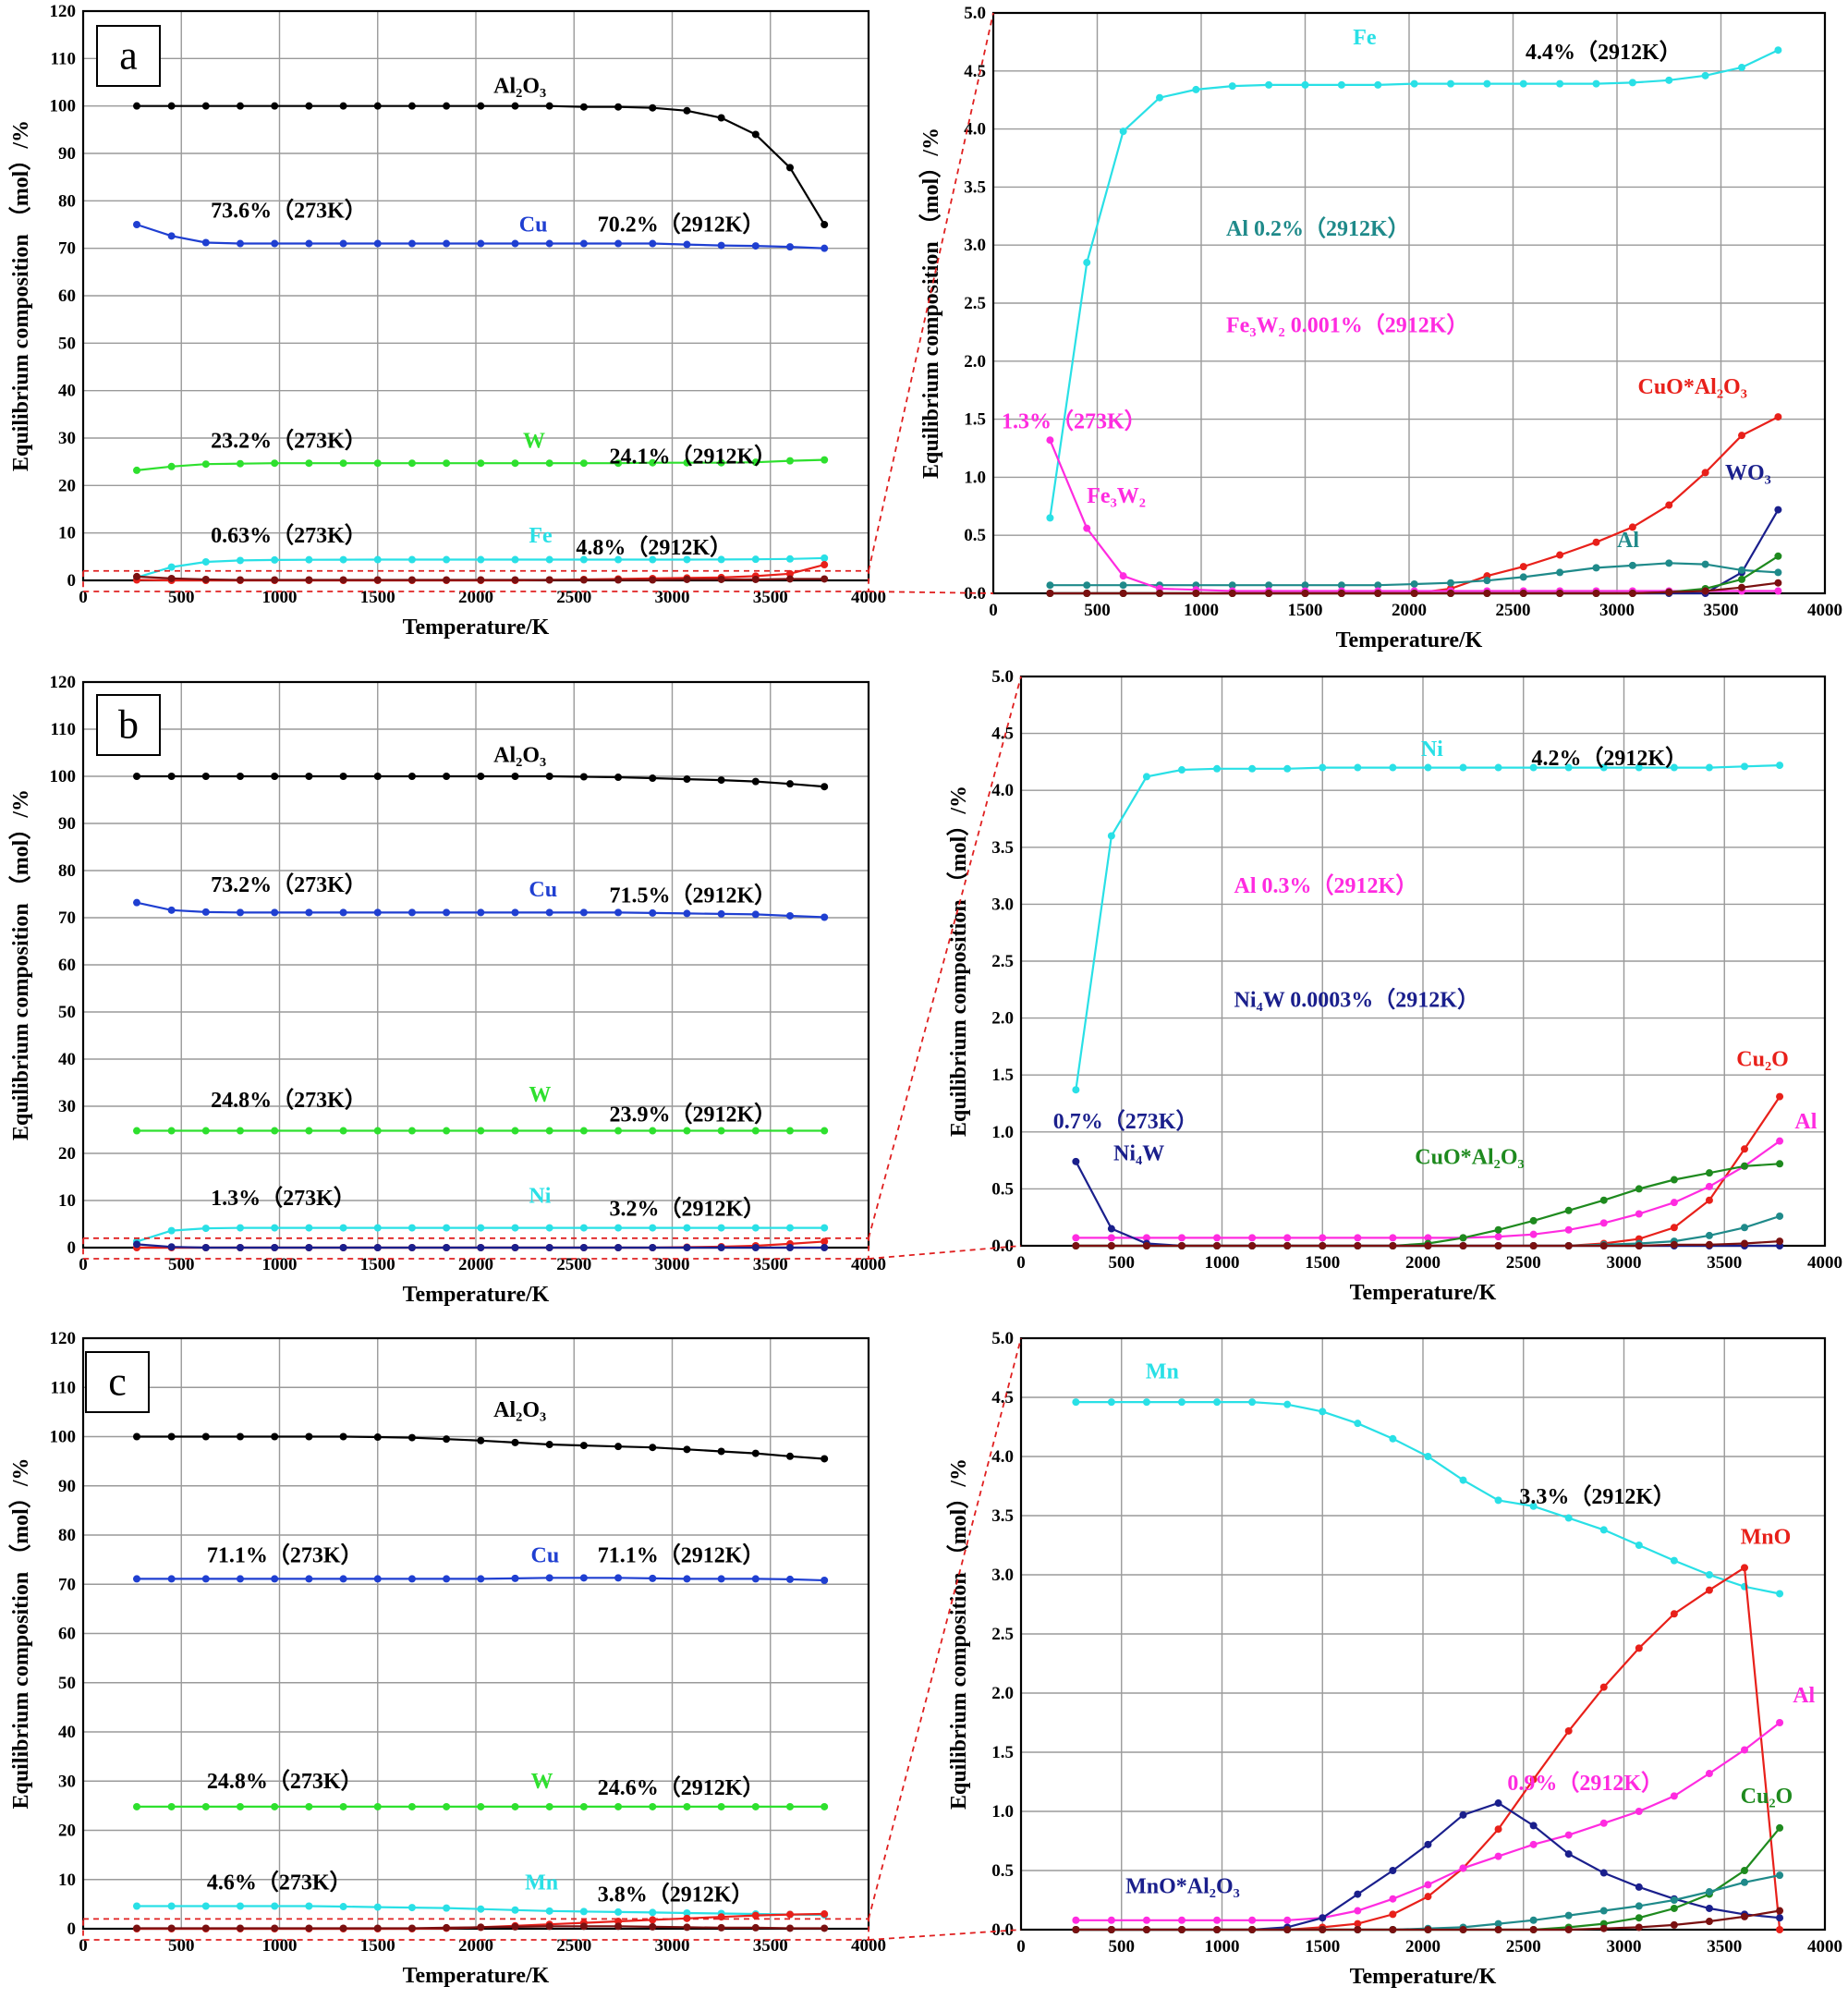 The image size is (1848, 2011). Describe the element at coordinates (72, 1248) in the screenshot. I see `y-tick-label: 0` at that location.